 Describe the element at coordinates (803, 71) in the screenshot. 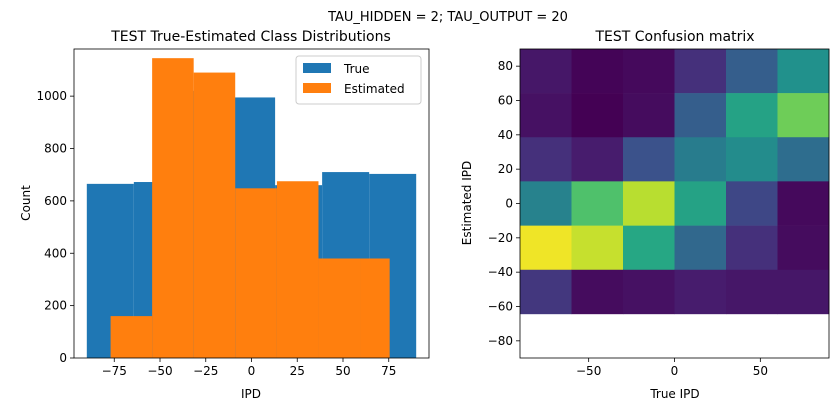

I see `heatmap-cell-r0-c5` at that location.